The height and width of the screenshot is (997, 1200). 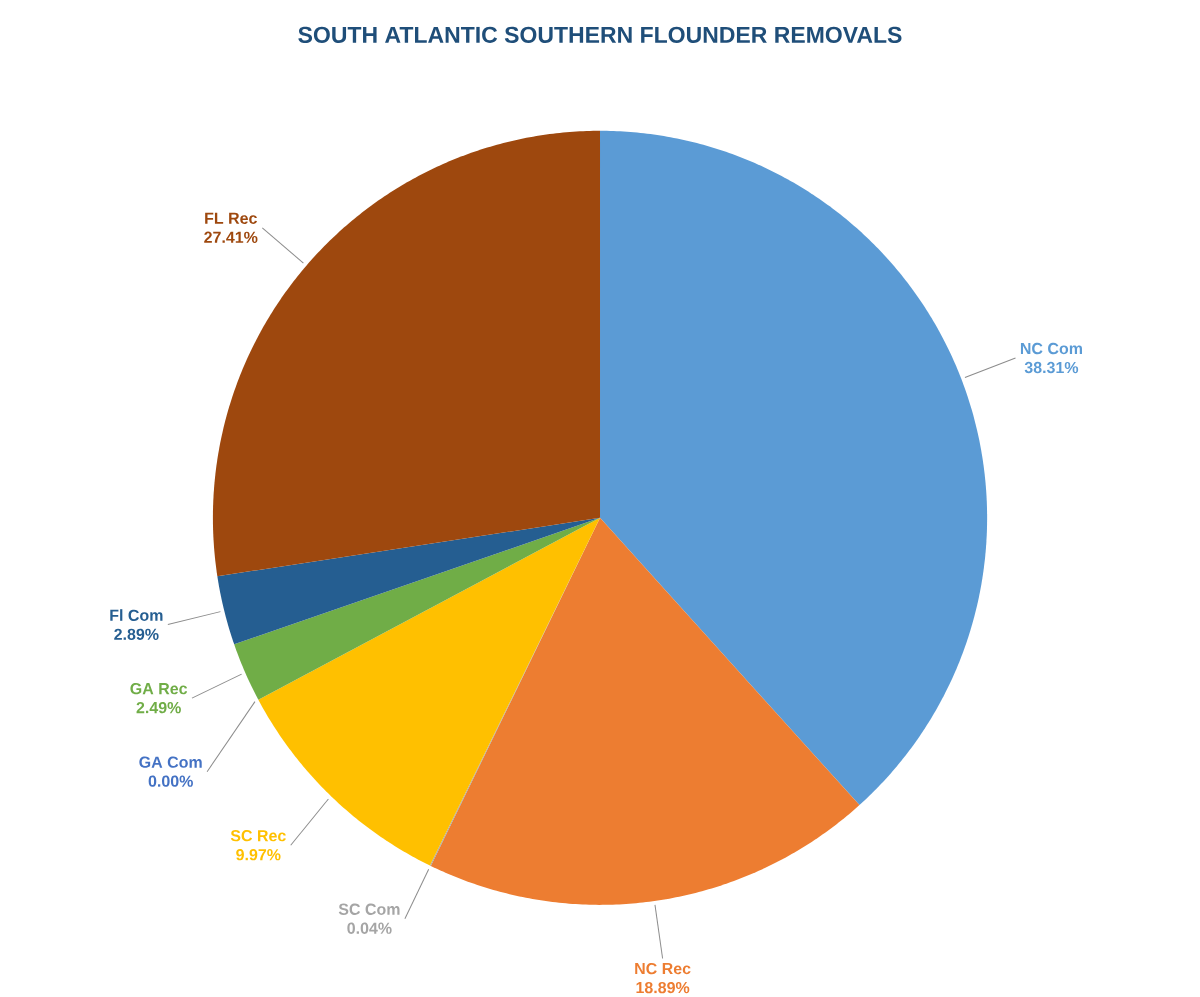 I want to click on slice-label: SC Rec, so click(x=258, y=835).